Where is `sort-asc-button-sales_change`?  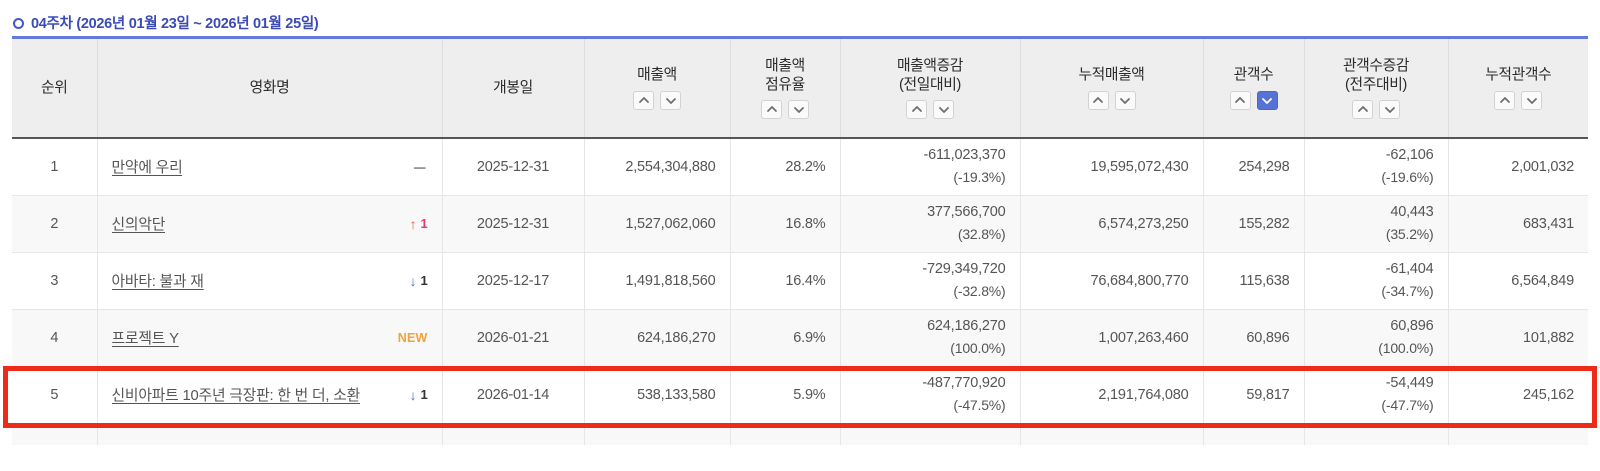
sort-asc-button-sales_change is located at coordinates (916, 110).